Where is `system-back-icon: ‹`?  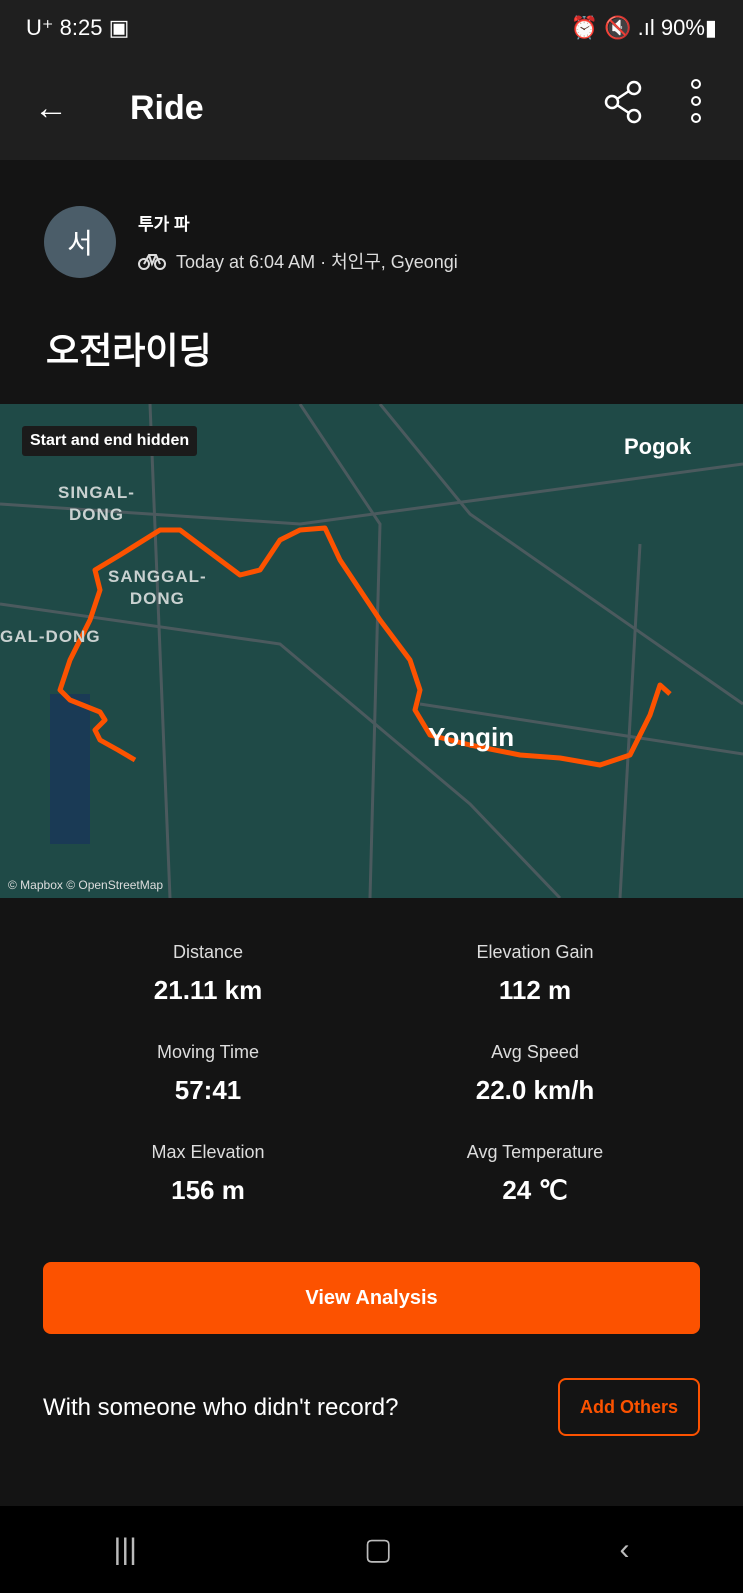
system-back-icon: ‹ is located at coordinates (624, 1549).